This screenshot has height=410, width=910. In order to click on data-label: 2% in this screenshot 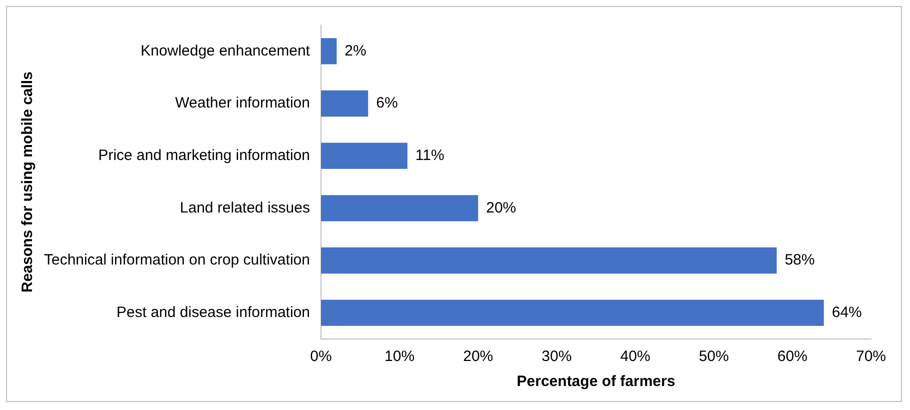, I will do `click(355, 51)`.